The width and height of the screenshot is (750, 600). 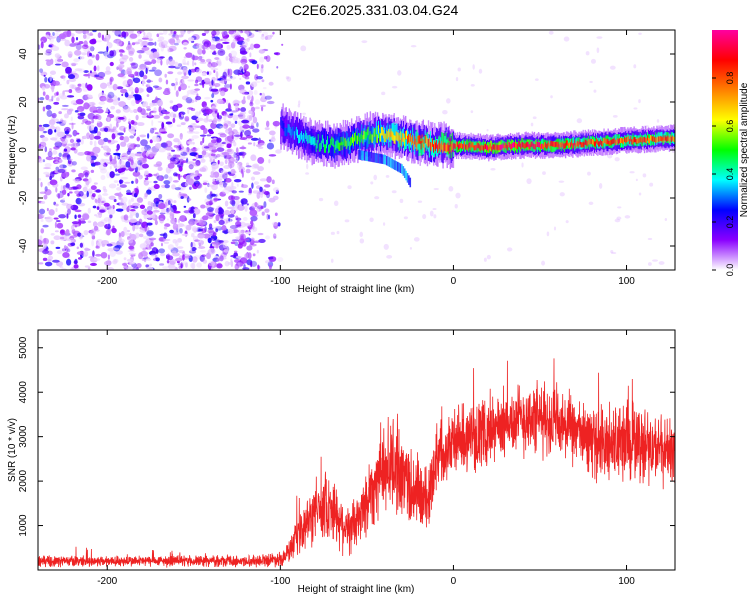 I want to click on x-tick-label: 100, so click(x=626, y=581).